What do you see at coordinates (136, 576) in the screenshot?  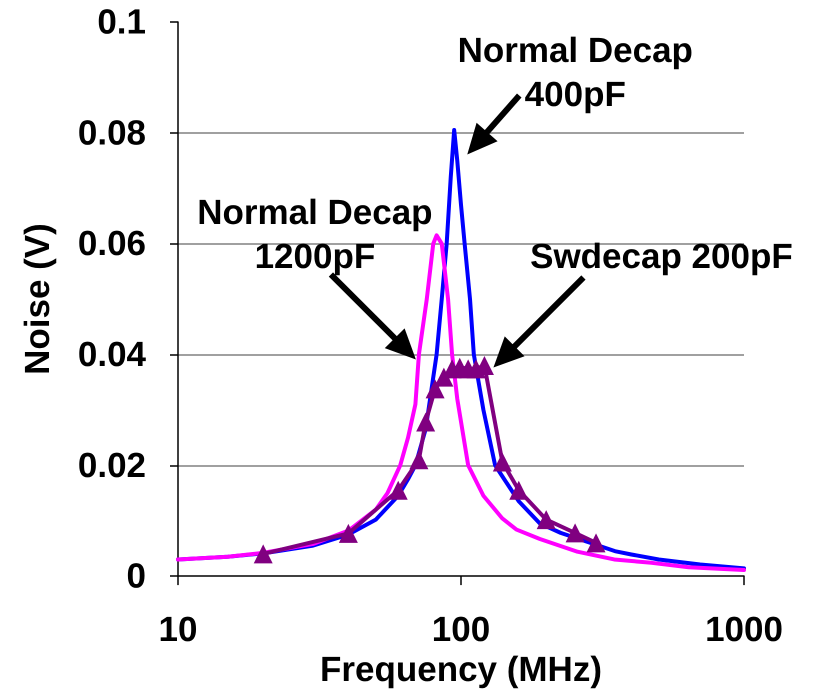 I see `y-tick-label: 0` at bounding box center [136, 576].